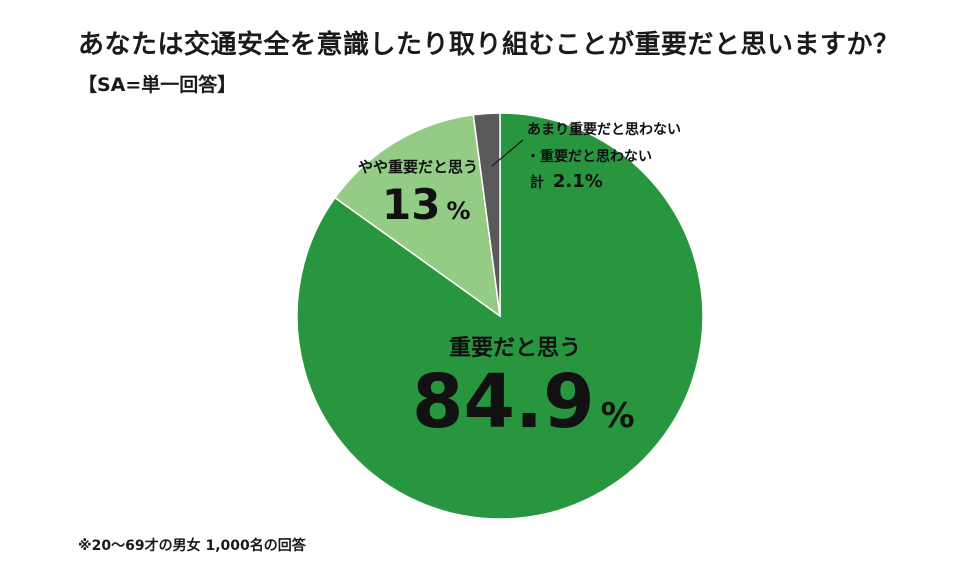 Image resolution: width=974 pixels, height=584 pixels. What do you see at coordinates (617, 416) in the screenshot?
I see `unit-important: %` at bounding box center [617, 416].